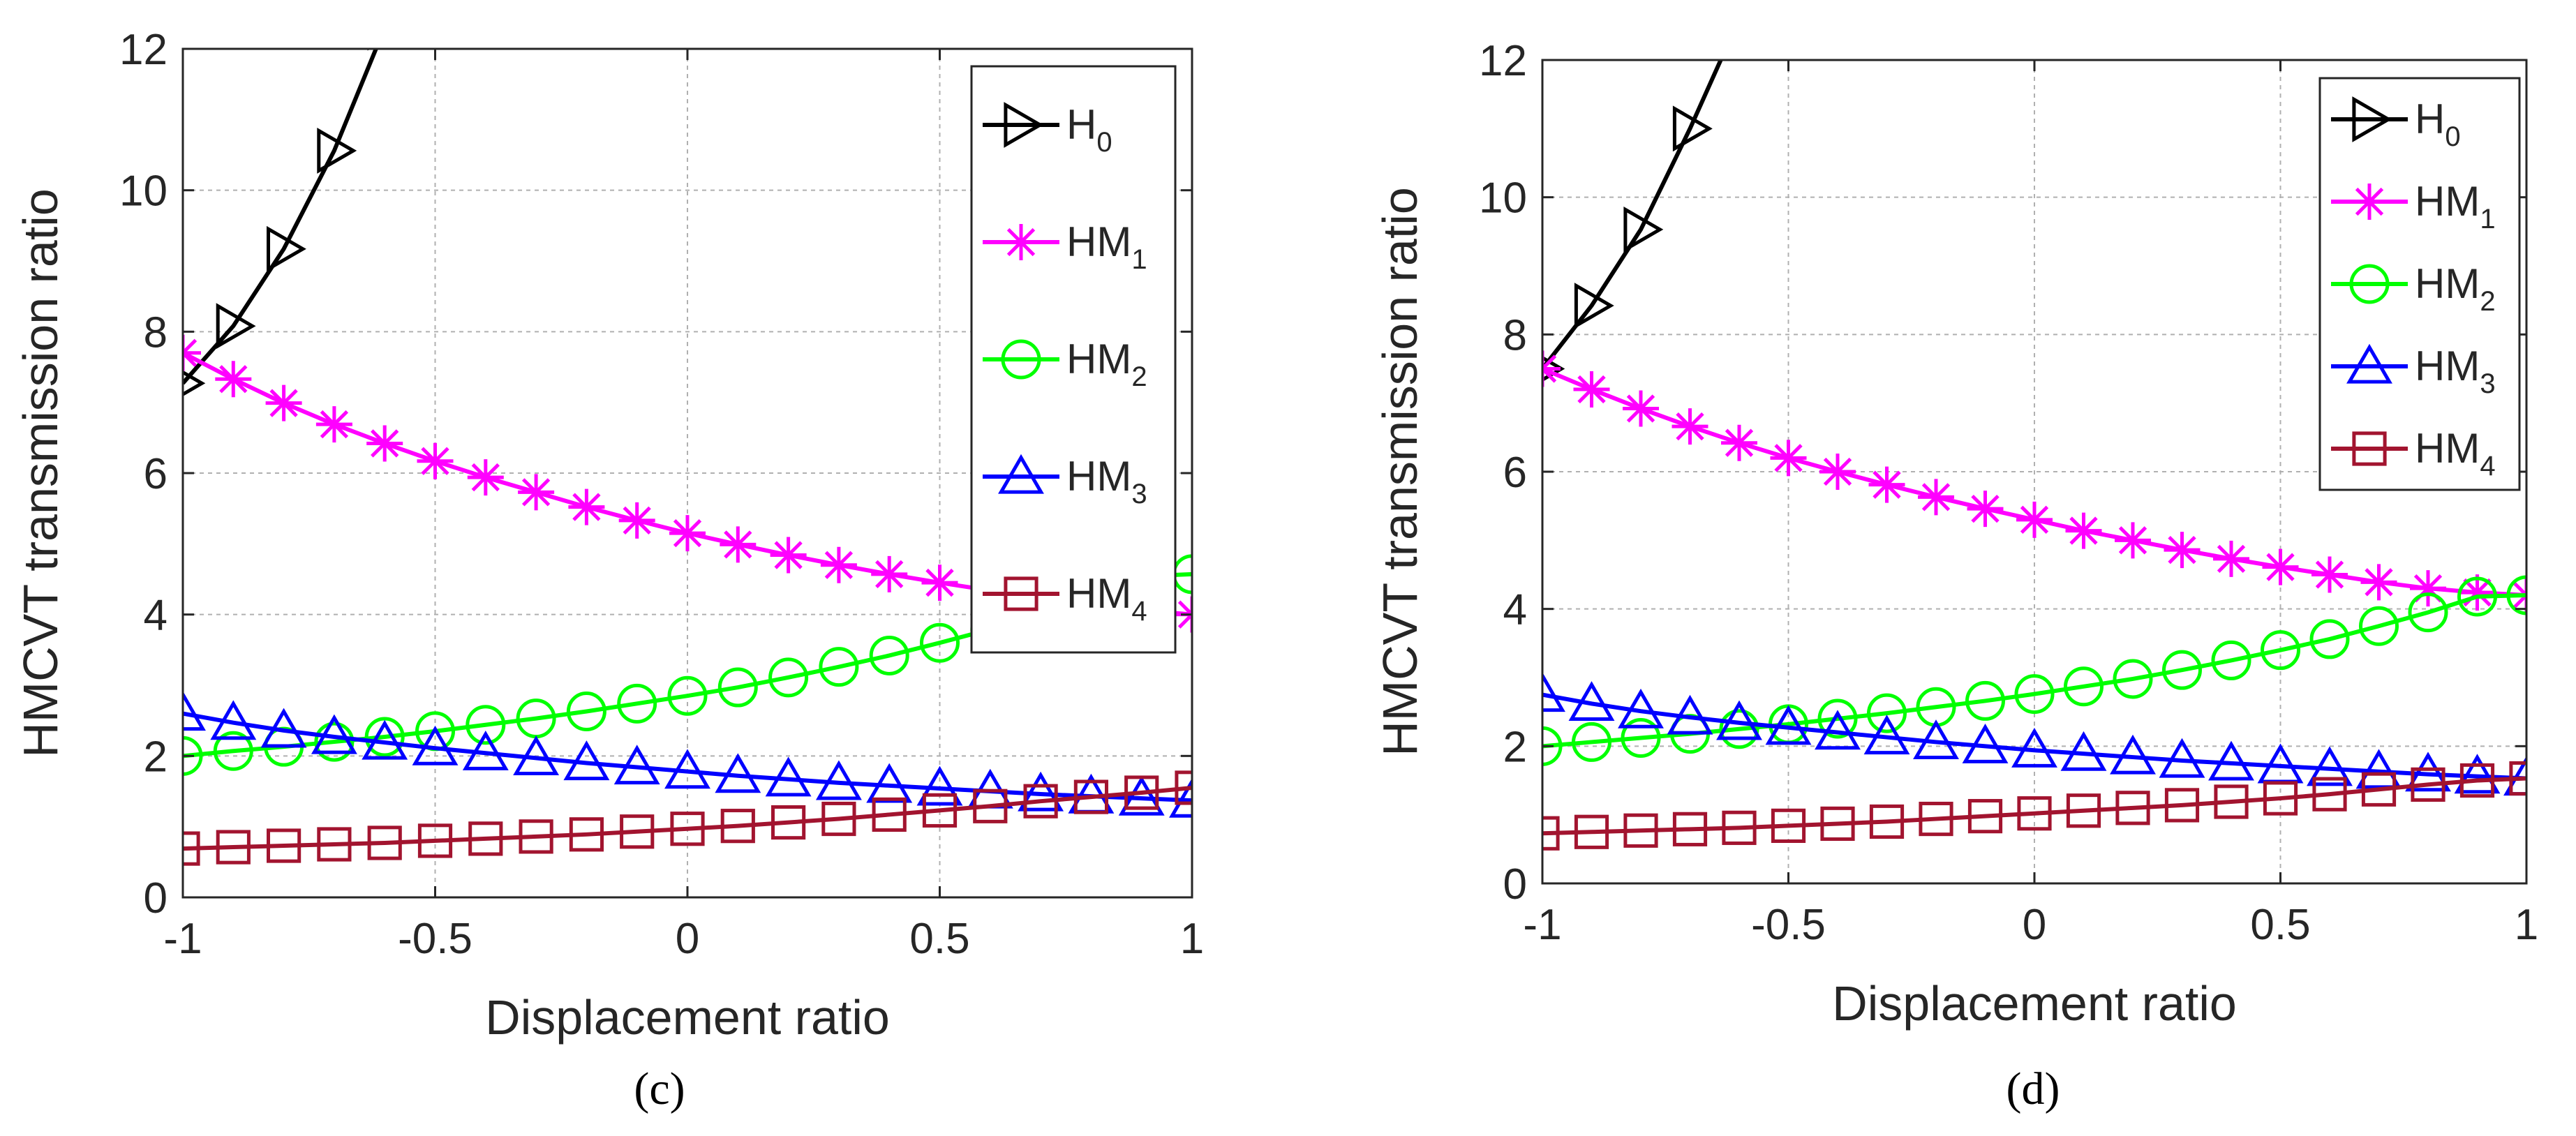  What do you see at coordinates (1047, 129) in the screenshot?
I see `legend-item: H0` at bounding box center [1047, 129].